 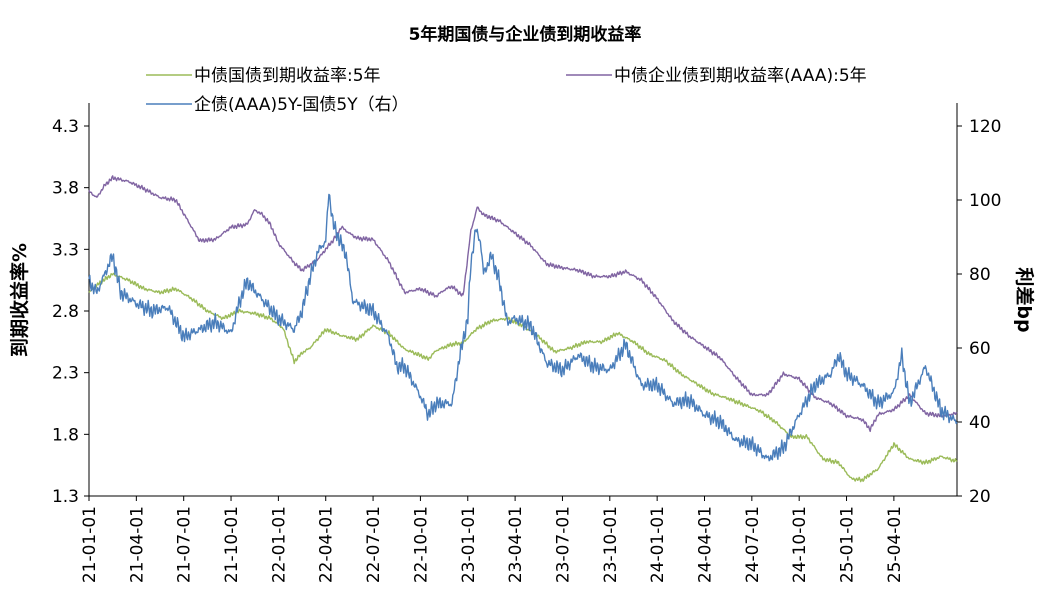 I want to click on x-tick-label: 21-01-01, so click(x=90, y=544).